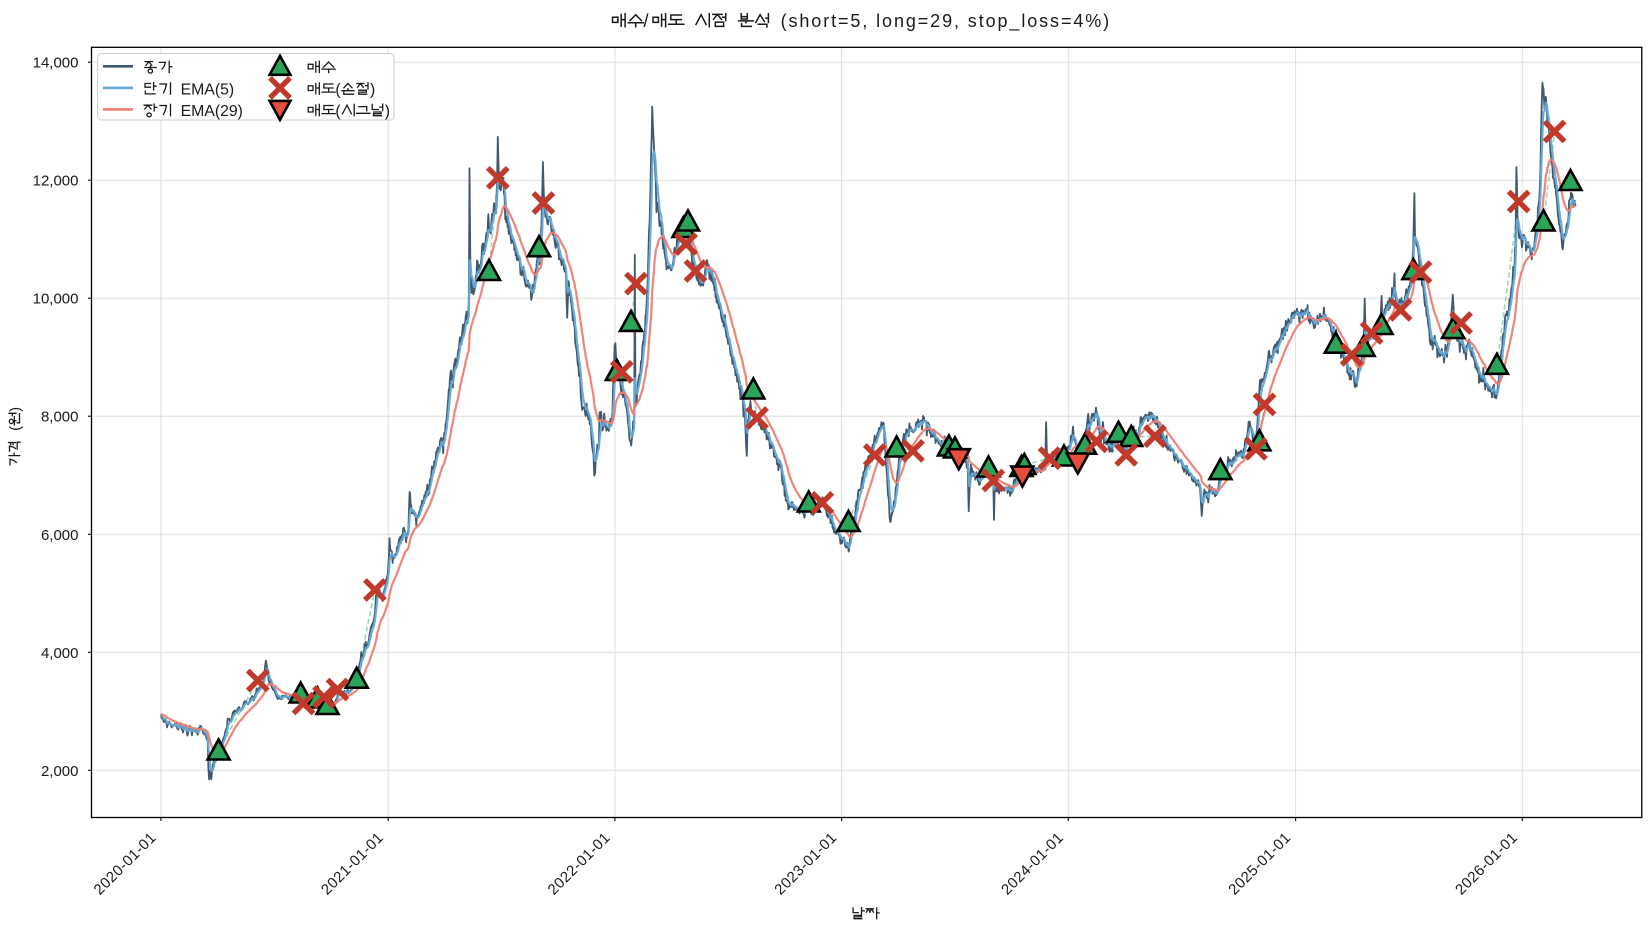  I want to click on svg-text: 8,000, so click(60, 417).